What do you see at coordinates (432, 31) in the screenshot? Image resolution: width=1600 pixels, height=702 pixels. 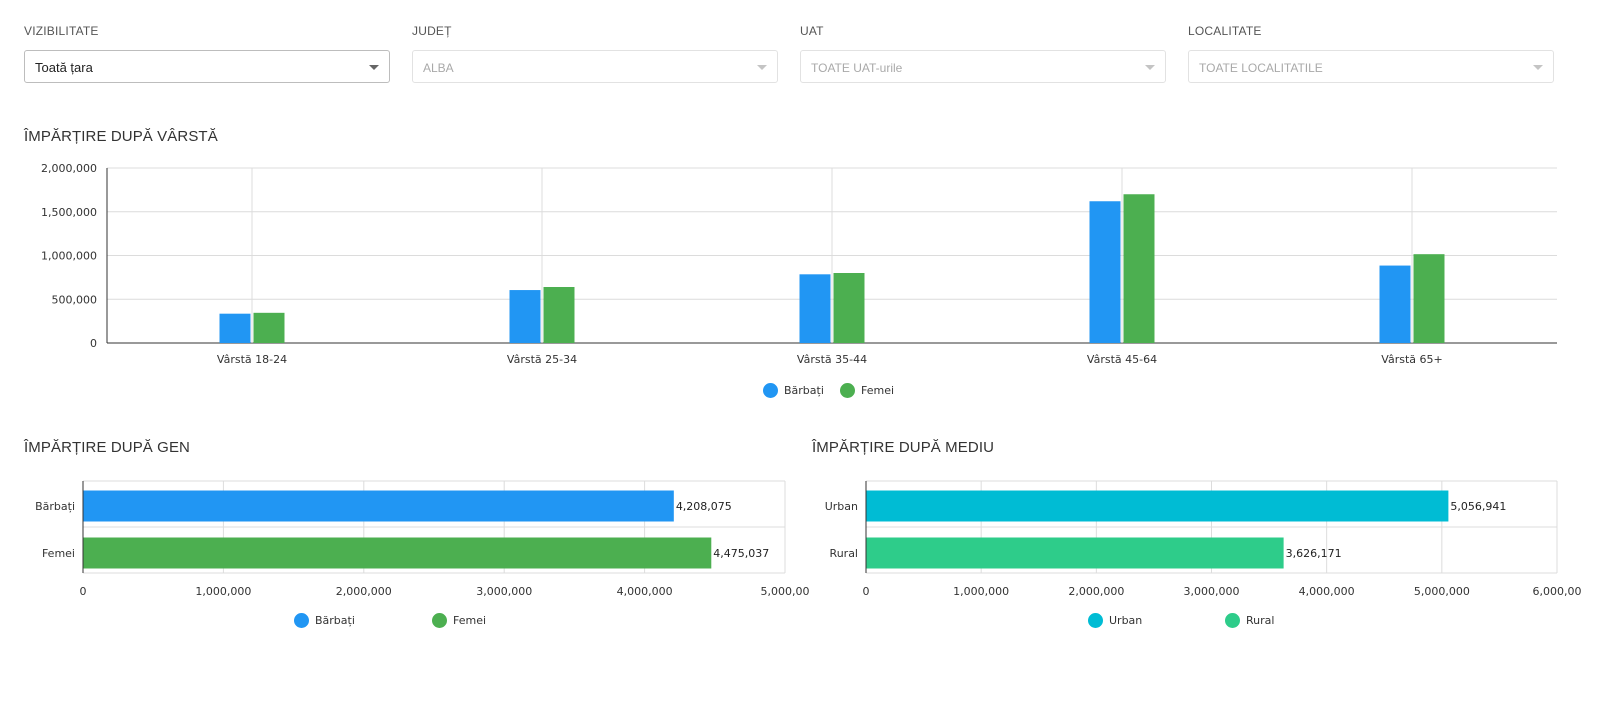 I see `filter-label: JUDEȚ` at bounding box center [432, 31].